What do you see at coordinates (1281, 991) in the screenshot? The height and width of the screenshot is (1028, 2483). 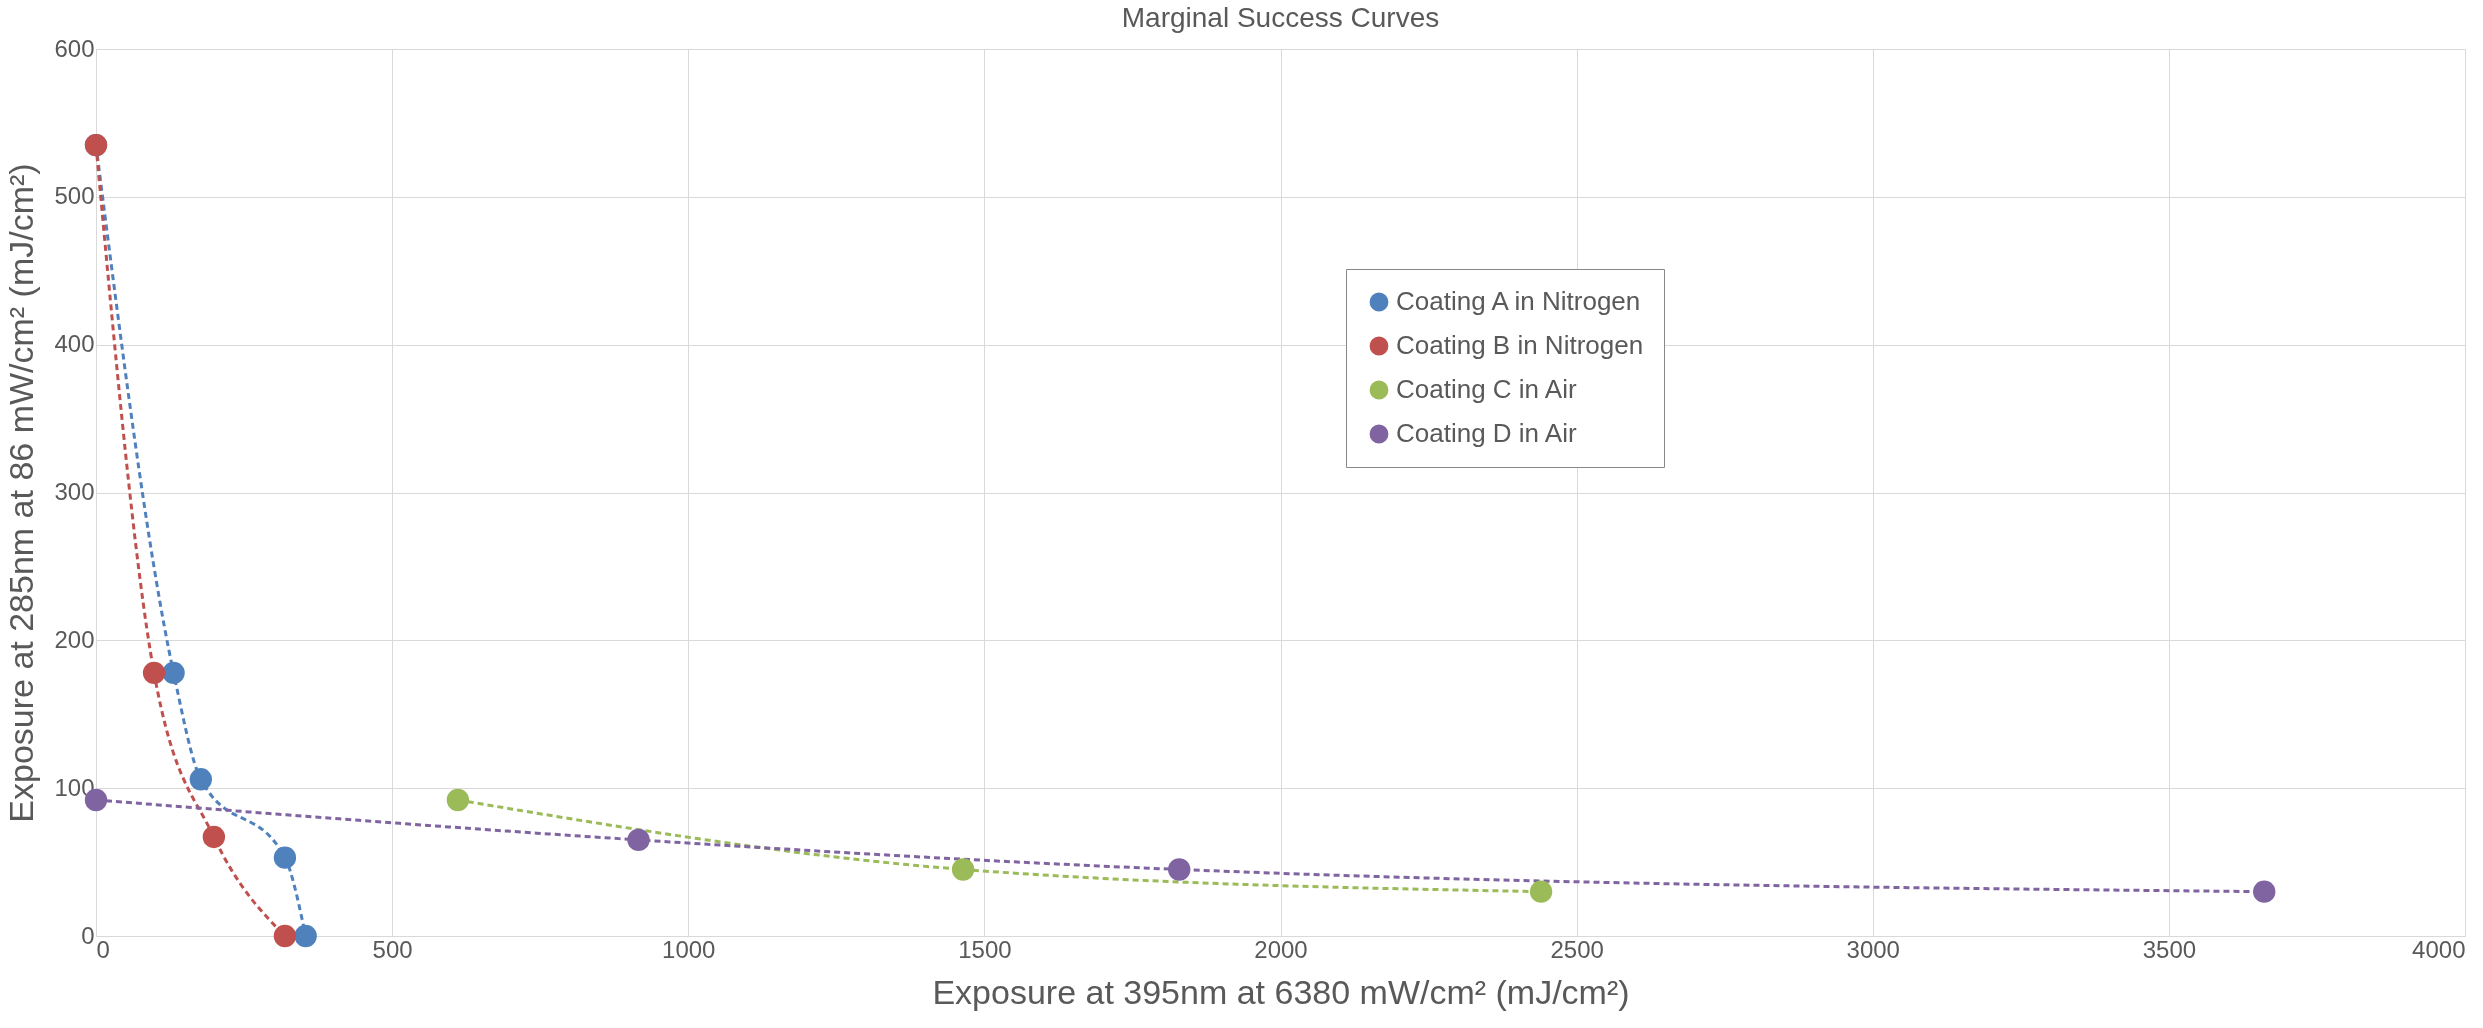 I see `x-axis-title: Exposure at 395nm at 6380 mW/cm² (mJ/cm²)` at bounding box center [1281, 991].